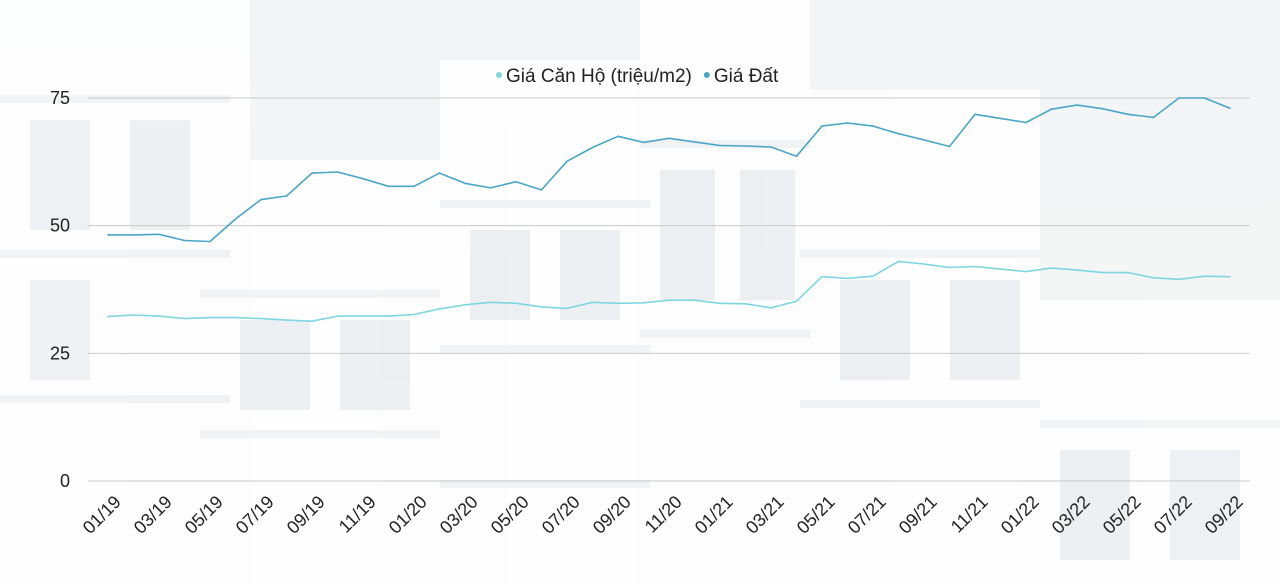 The image size is (1280, 585). I want to click on x-tick-label: 07/21, so click(867, 515).